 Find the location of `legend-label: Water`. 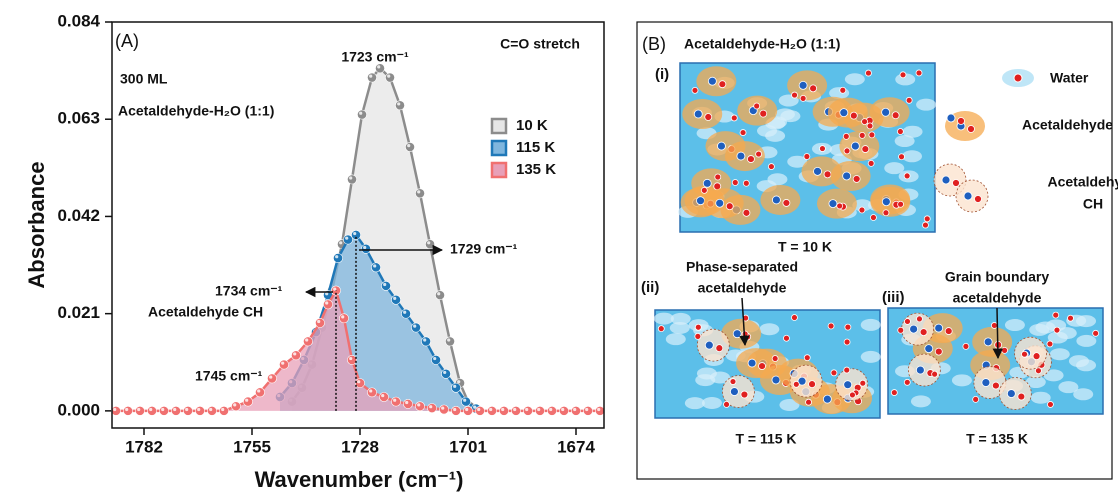

legend-label: Water is located at coordinates (1069, 78).